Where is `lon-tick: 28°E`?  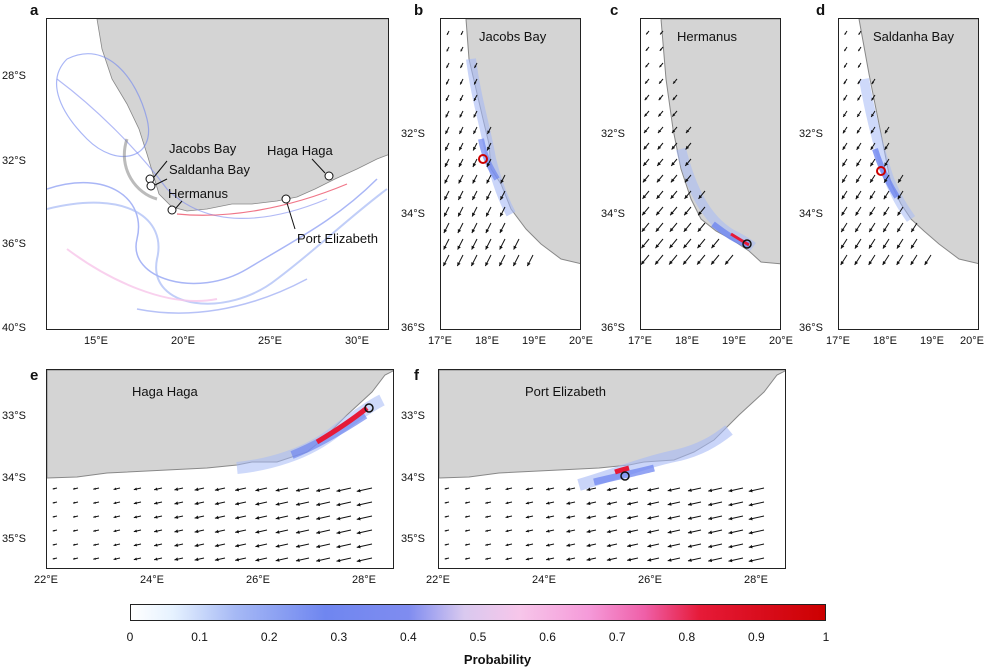 lon-tick: 28°E is located at coordinates (756, 580).